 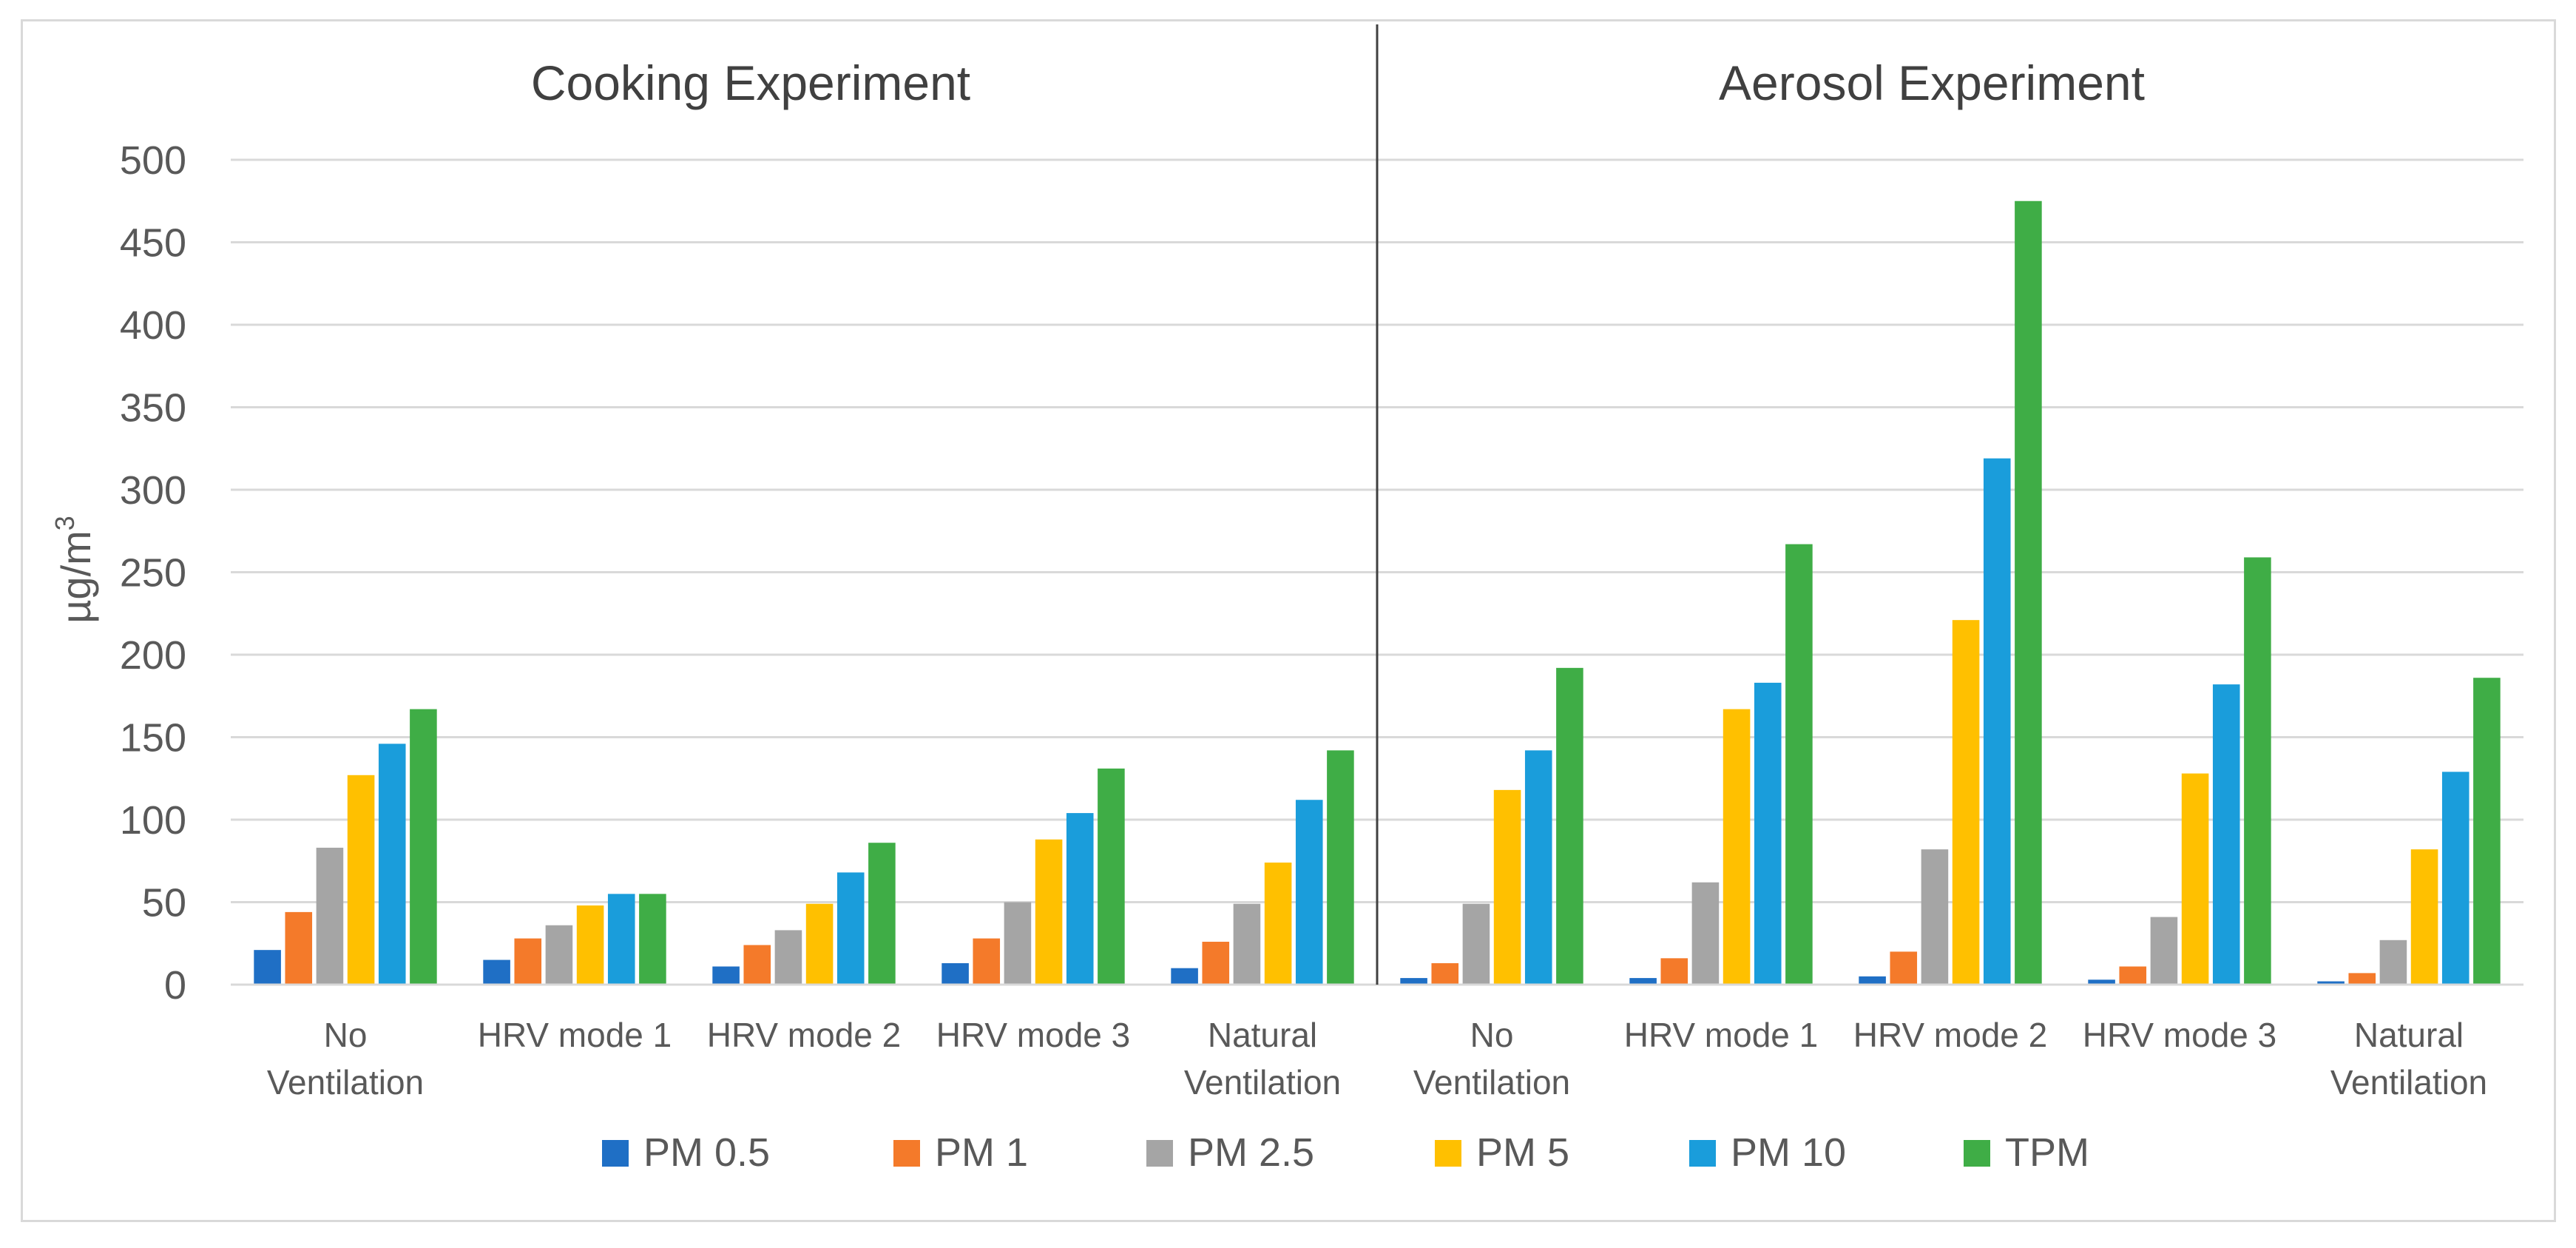 What do you see at coordinates (153, 655) in the screenshot?
I see `y-tick-label: 200` at bounding box center [153, 655].